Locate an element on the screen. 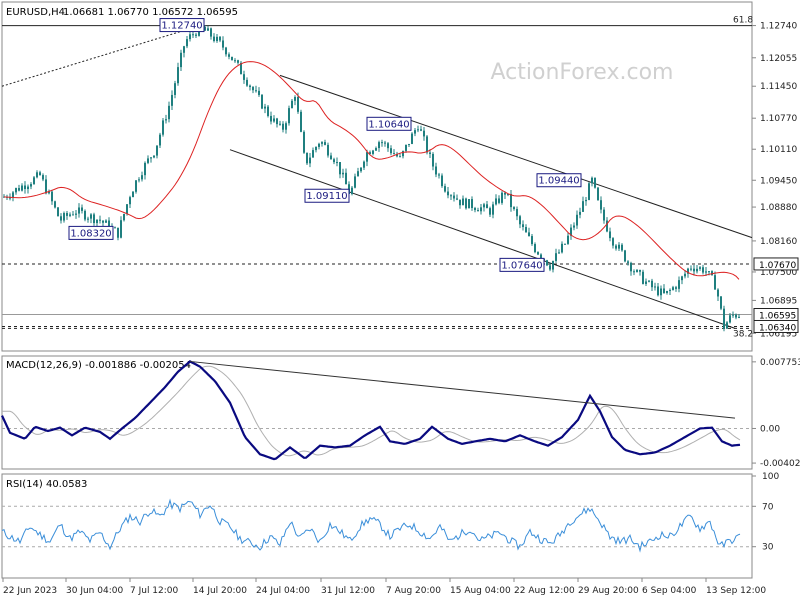 The image size is (800, 600). time-tick-label: 24 Jul 04:00 is located at coordinates (283, 591).